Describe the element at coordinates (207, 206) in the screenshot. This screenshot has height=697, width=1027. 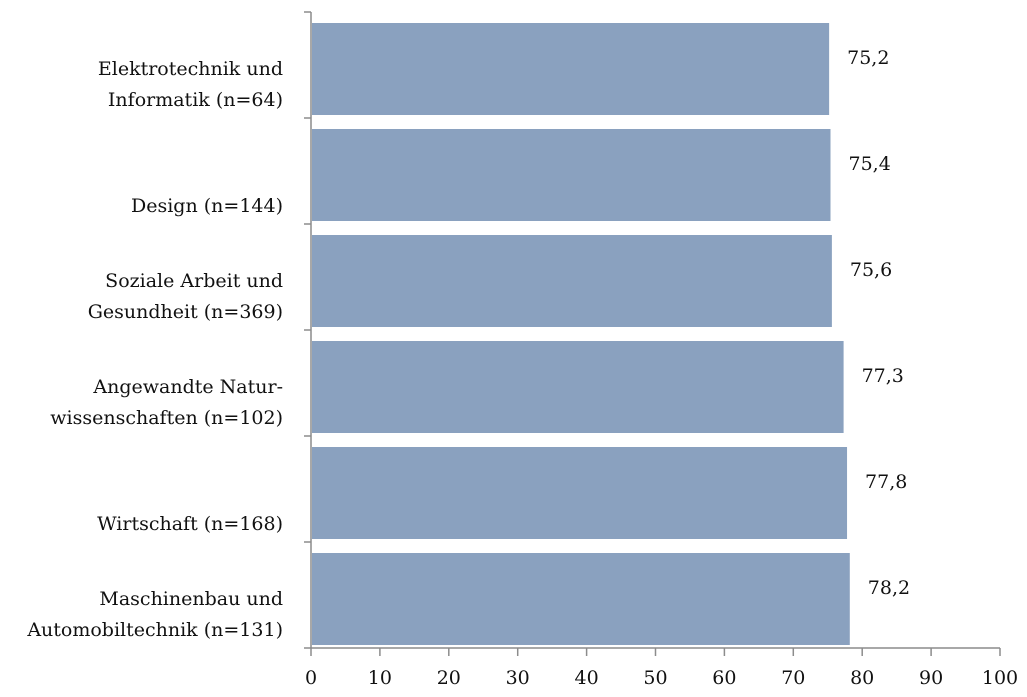
I see `category-label-1-line-0: Design (n=144)` at that location.